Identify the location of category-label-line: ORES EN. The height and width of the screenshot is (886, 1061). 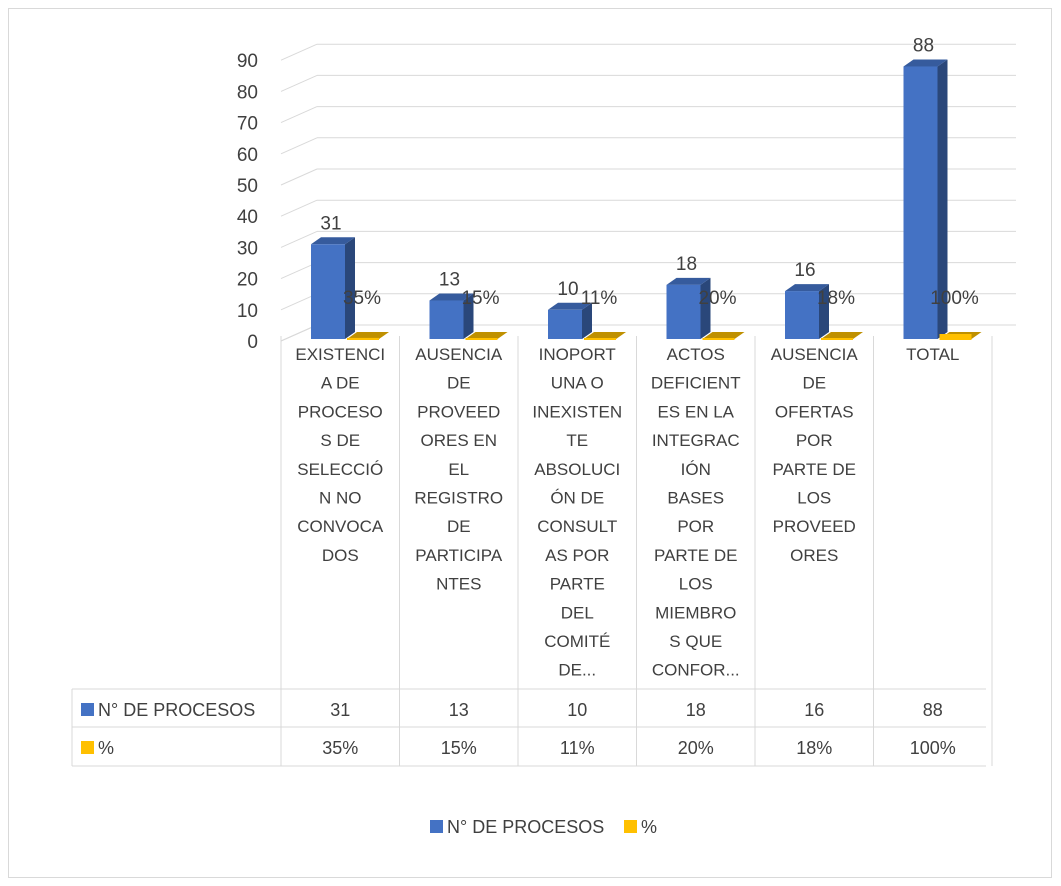
(458, 440).